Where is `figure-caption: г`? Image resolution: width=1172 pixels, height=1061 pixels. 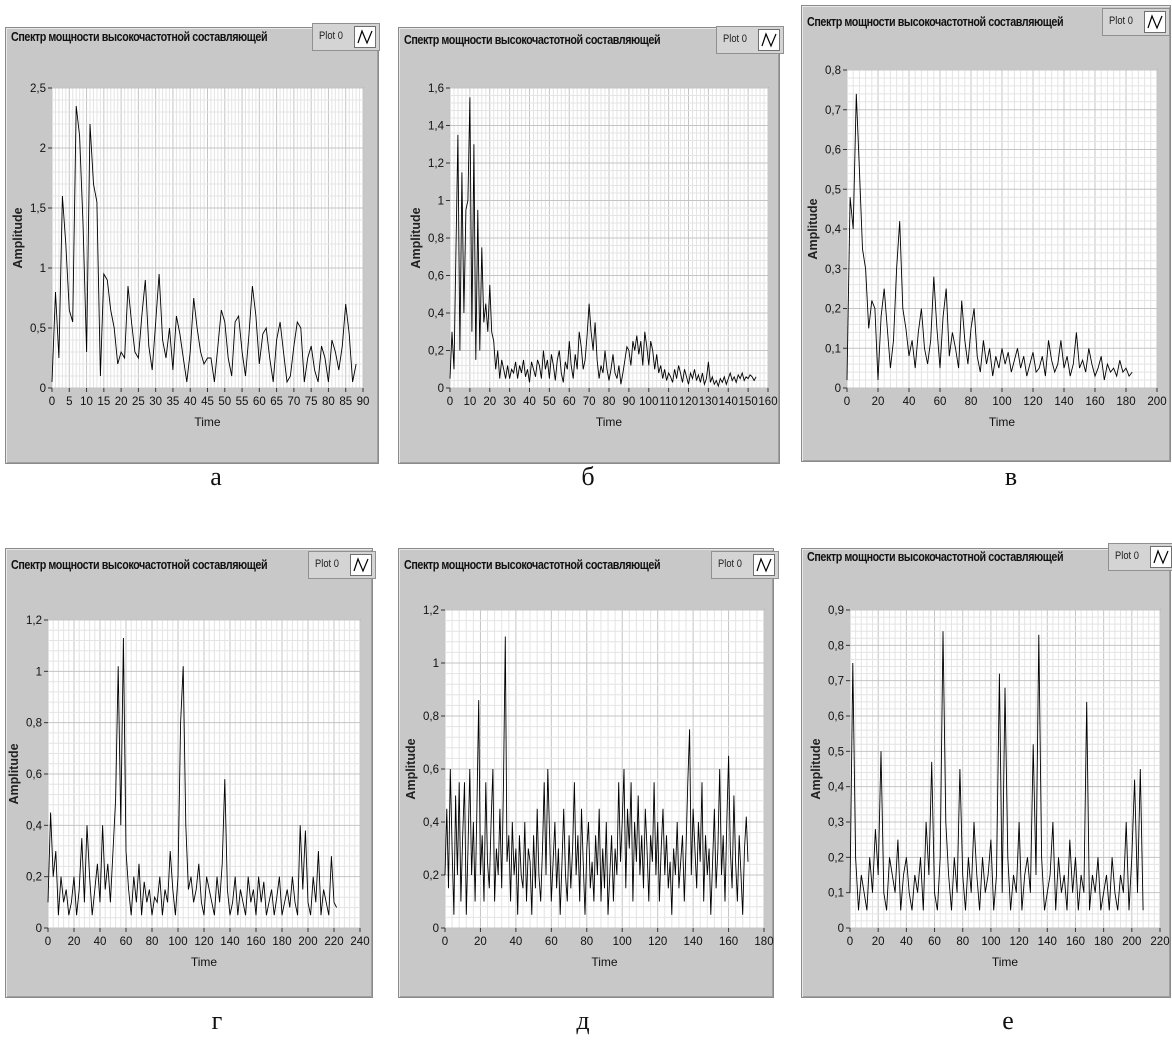
figure-caption: г is located at coordinates (217, 1020).